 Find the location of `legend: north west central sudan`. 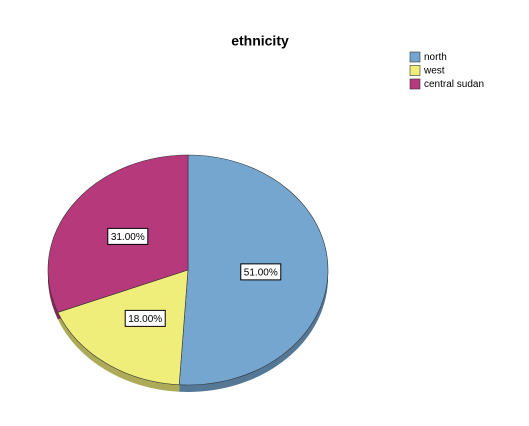

legend: north west central sudan is located at coordinates (446, 70).